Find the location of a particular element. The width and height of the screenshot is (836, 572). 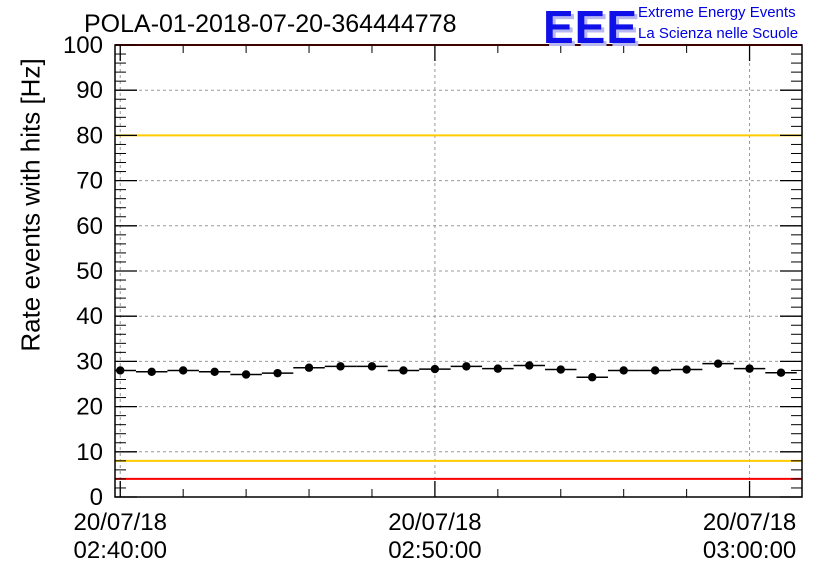

logo-subtitle-1: Extreme Energy Events is located at coordinates (717, 12).